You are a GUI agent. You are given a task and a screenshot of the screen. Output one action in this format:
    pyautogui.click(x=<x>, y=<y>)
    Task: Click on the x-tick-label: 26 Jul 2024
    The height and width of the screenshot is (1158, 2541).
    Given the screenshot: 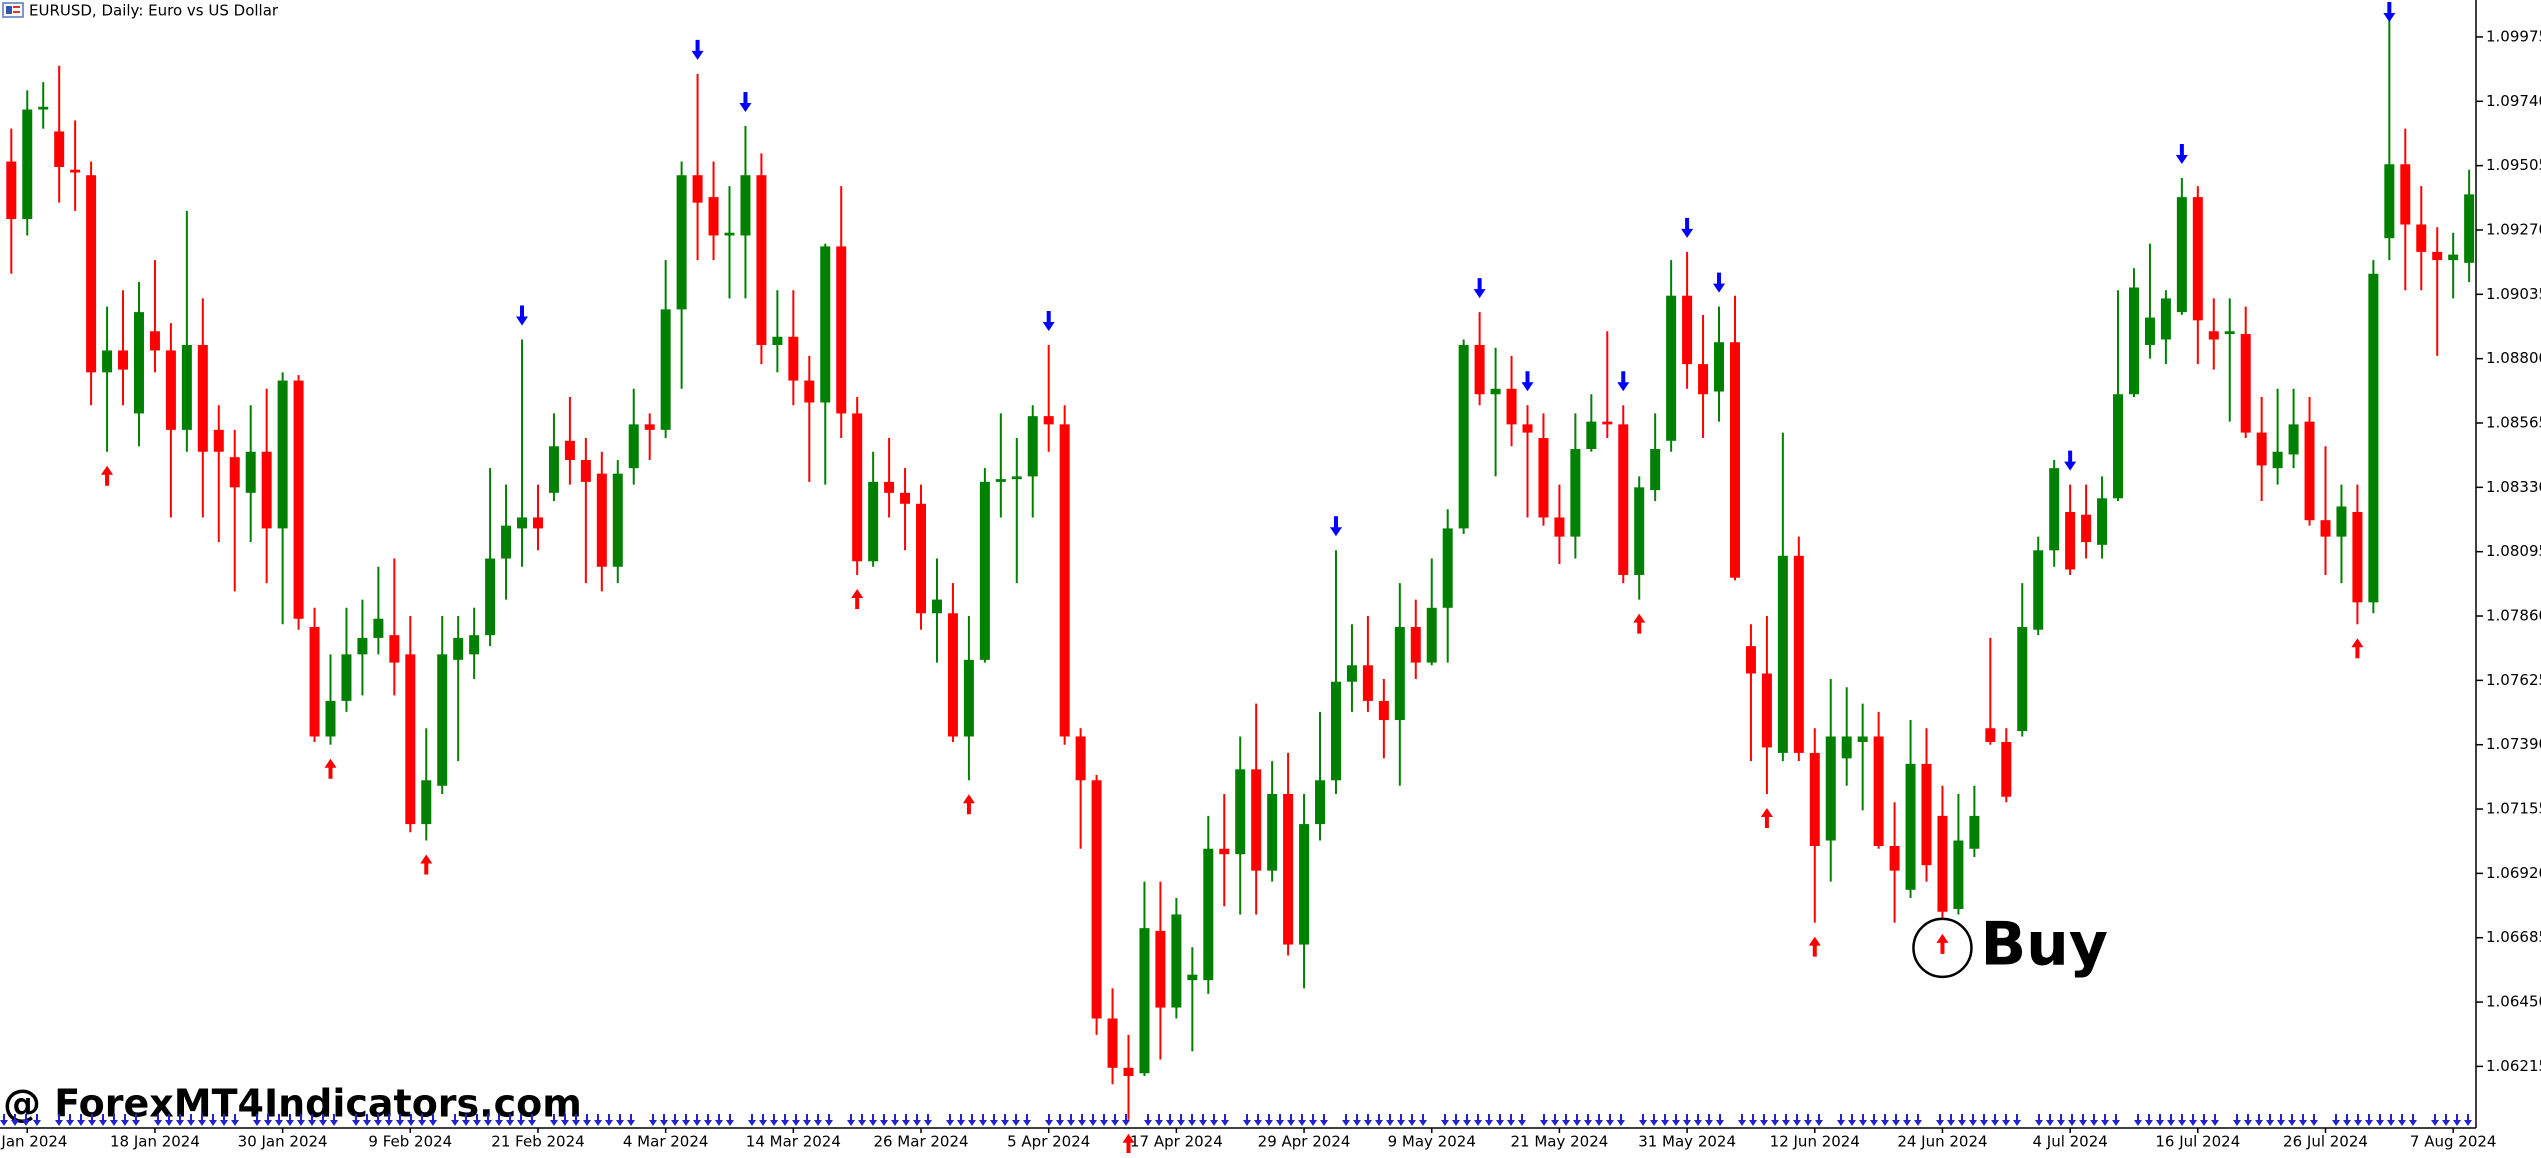 What is the action you would take?
    pyautogui.click(x=2325, y=1142)
    